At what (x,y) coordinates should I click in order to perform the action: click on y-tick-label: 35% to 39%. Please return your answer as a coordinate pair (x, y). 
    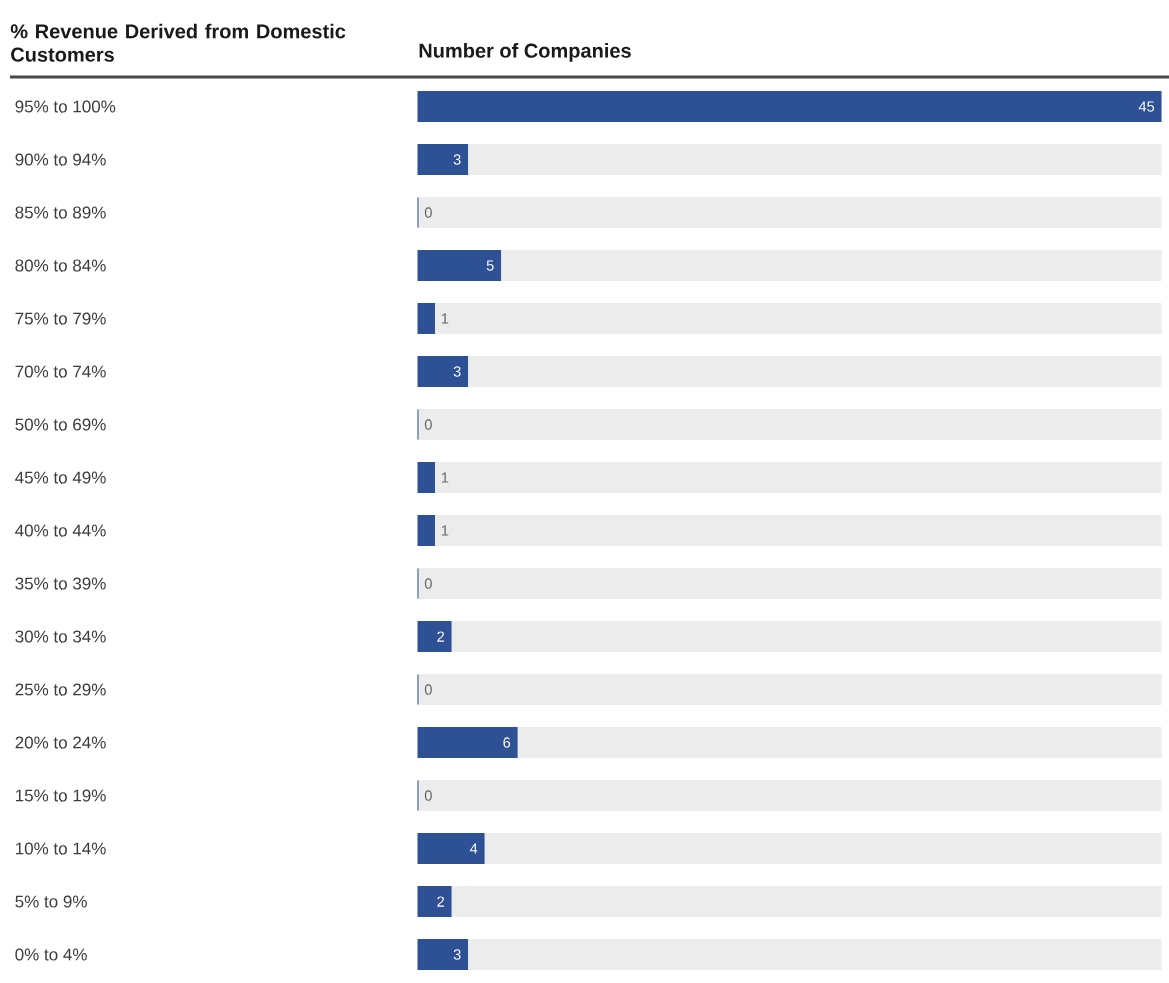
    Looking at the image, I should click on (60, 583).